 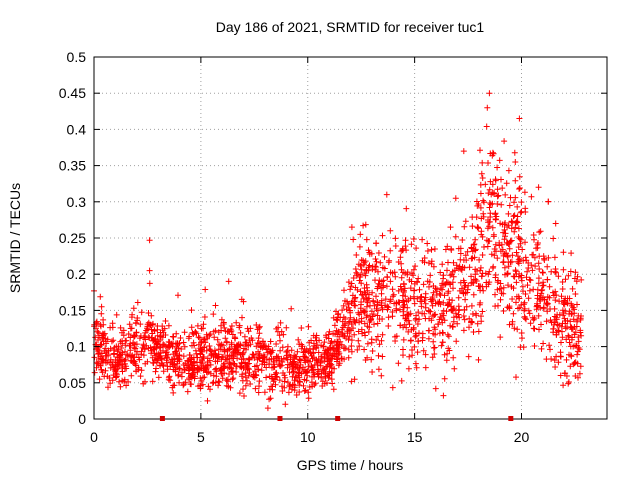 I want to click on y-tick-label: 0.35, so click(x=72, y=166).